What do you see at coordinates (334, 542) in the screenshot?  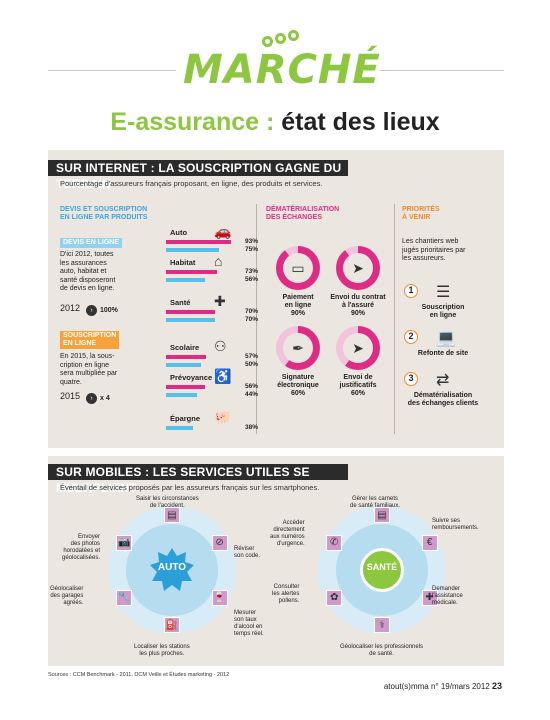 I see `phone-icon: ✆` at bounding box center [334, 542].